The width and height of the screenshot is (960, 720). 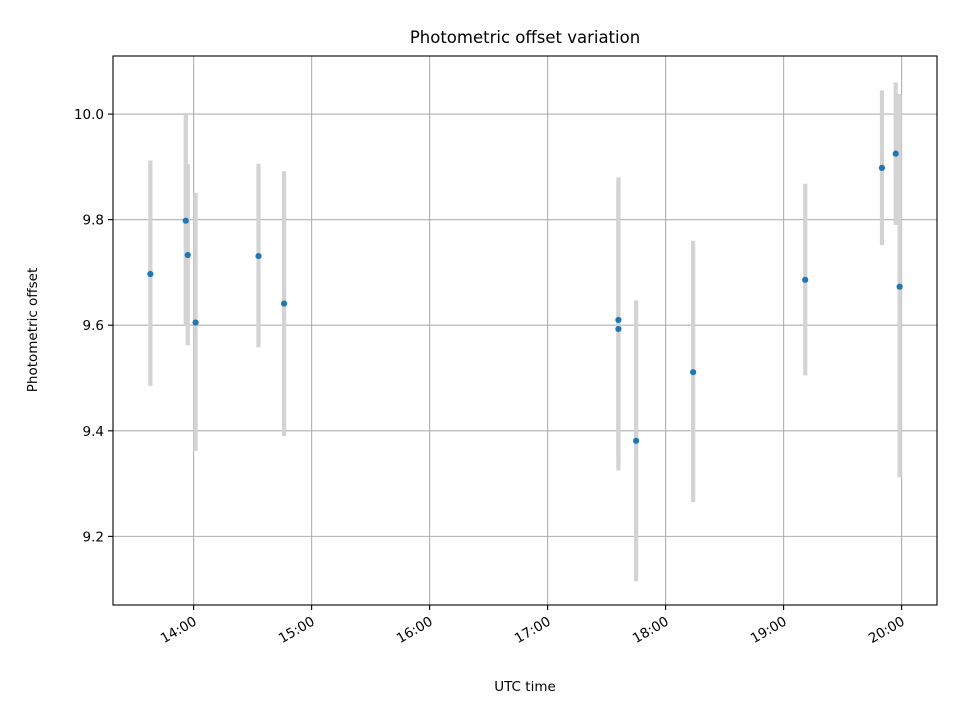 What do you see at coordinates (93, 221) in the screenshot?
I see `y-tick-label: 9.8` at bounding box center [93, 221].